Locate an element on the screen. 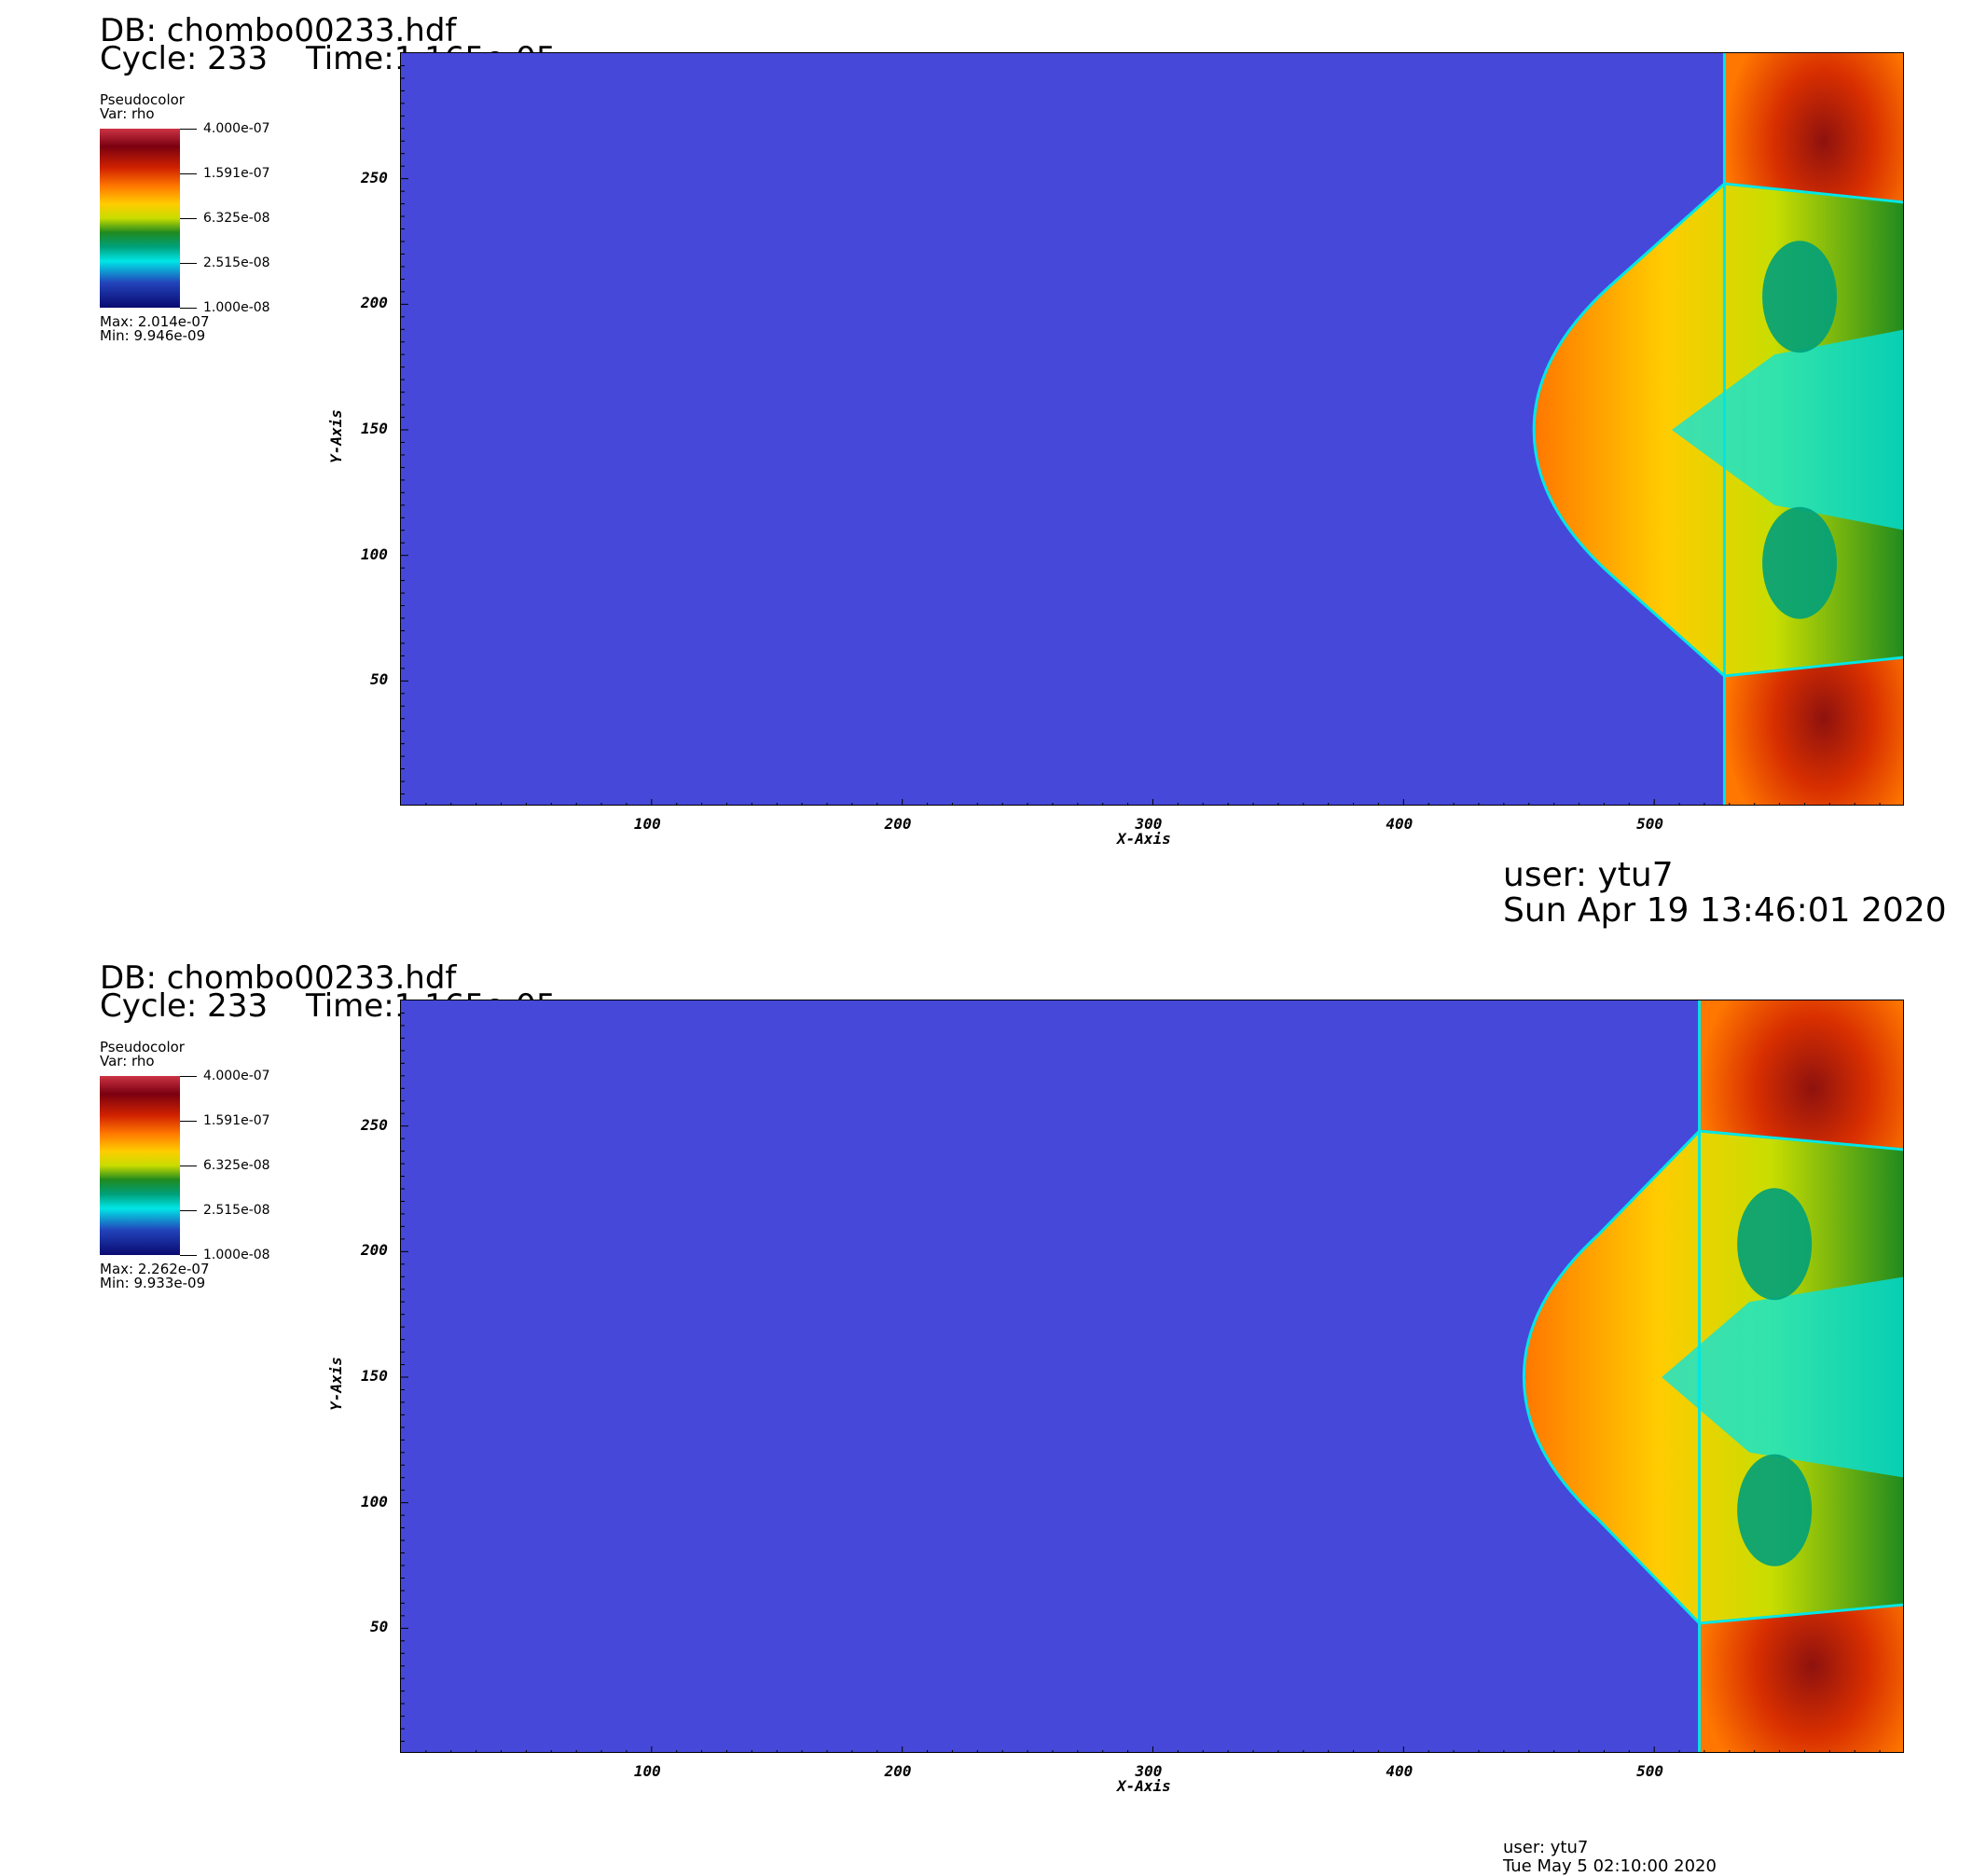 The width and height of the screenshot is (1986, 1876). render-date: Tue May 5 02:10:00 2020 is located at coordinates (1610, 1866).